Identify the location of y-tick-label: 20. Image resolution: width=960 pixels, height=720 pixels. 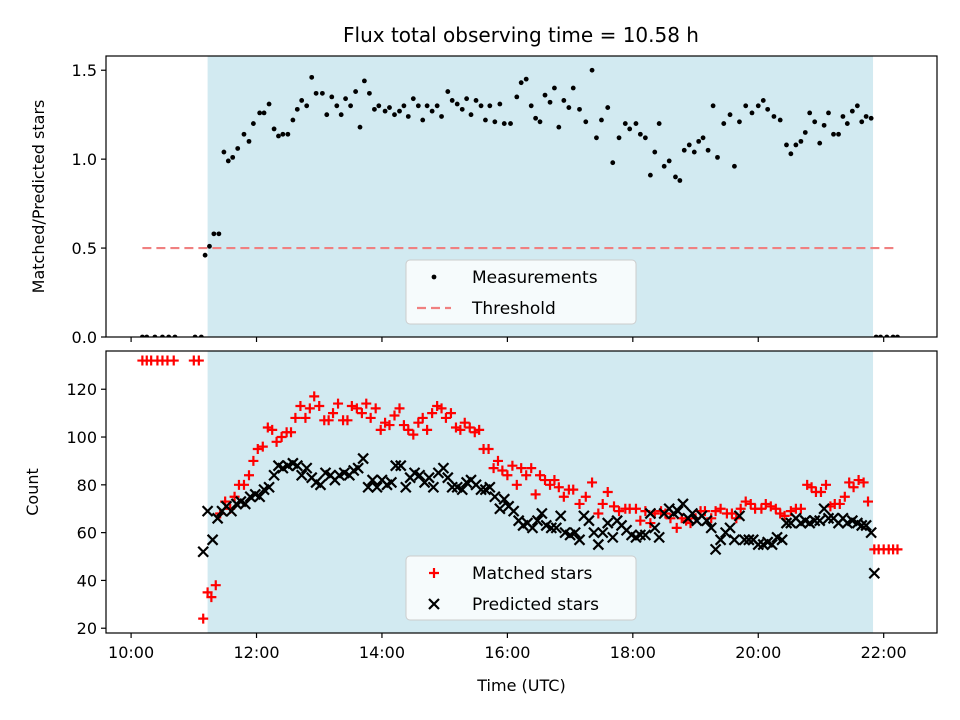
(87, 628).